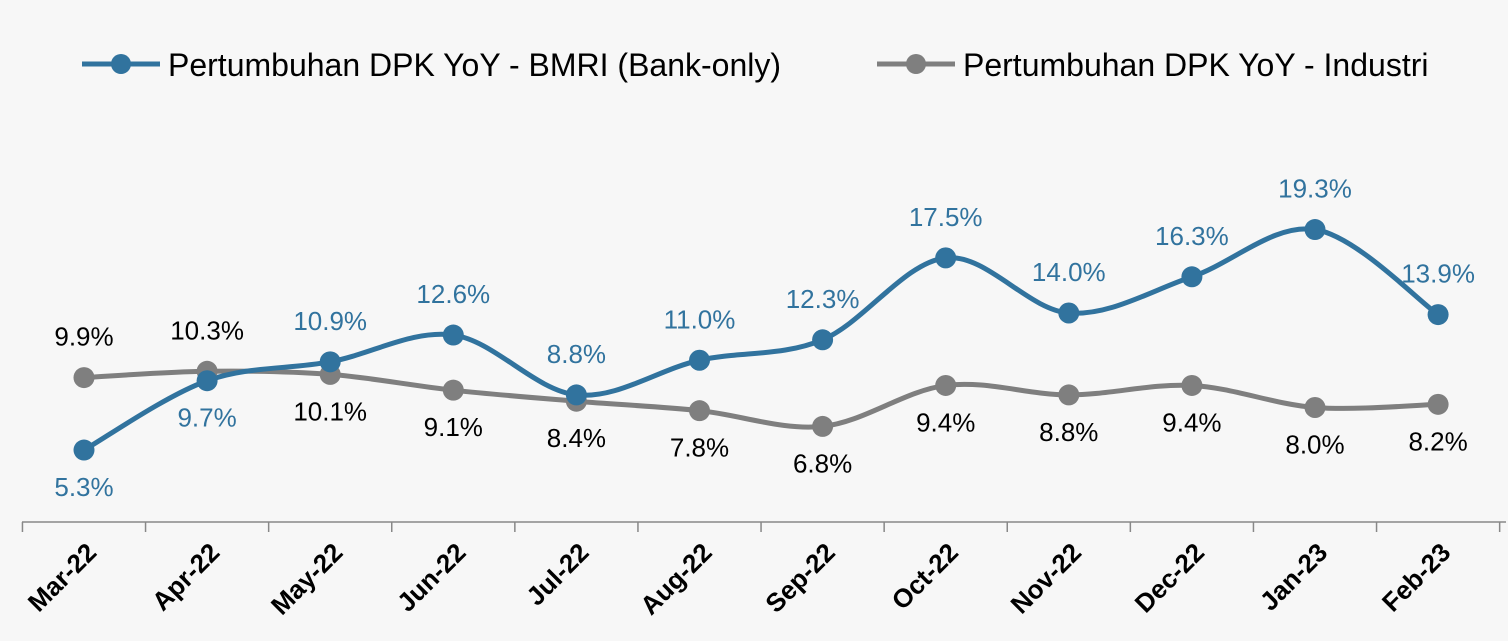 Image resolution: width=1508 pixels, height=641 pixels. Describe the element at coordinates (1046, 578) in the screenshot. I see `x-tick-label: Nov-22` at that location.